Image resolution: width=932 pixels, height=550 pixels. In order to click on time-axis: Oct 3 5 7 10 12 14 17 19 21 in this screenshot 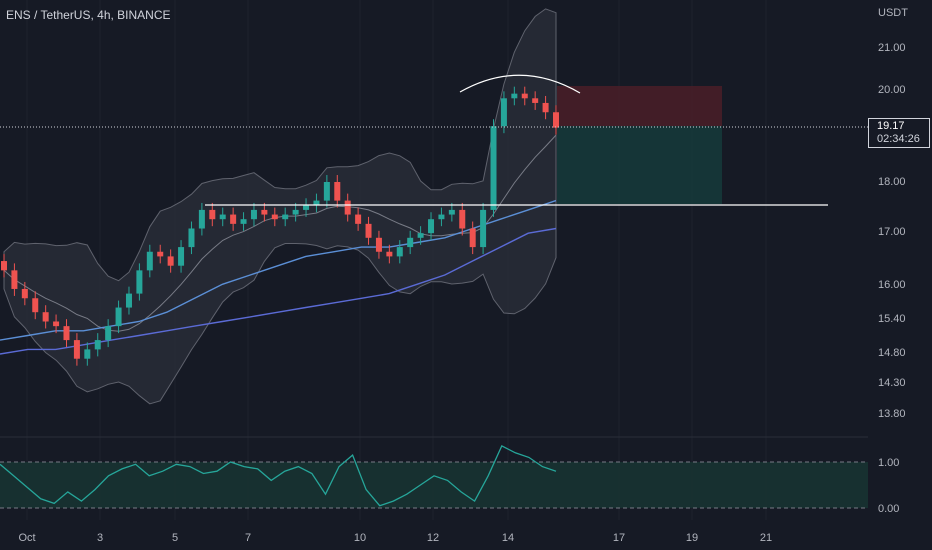, I will do `click(395, 538)`.